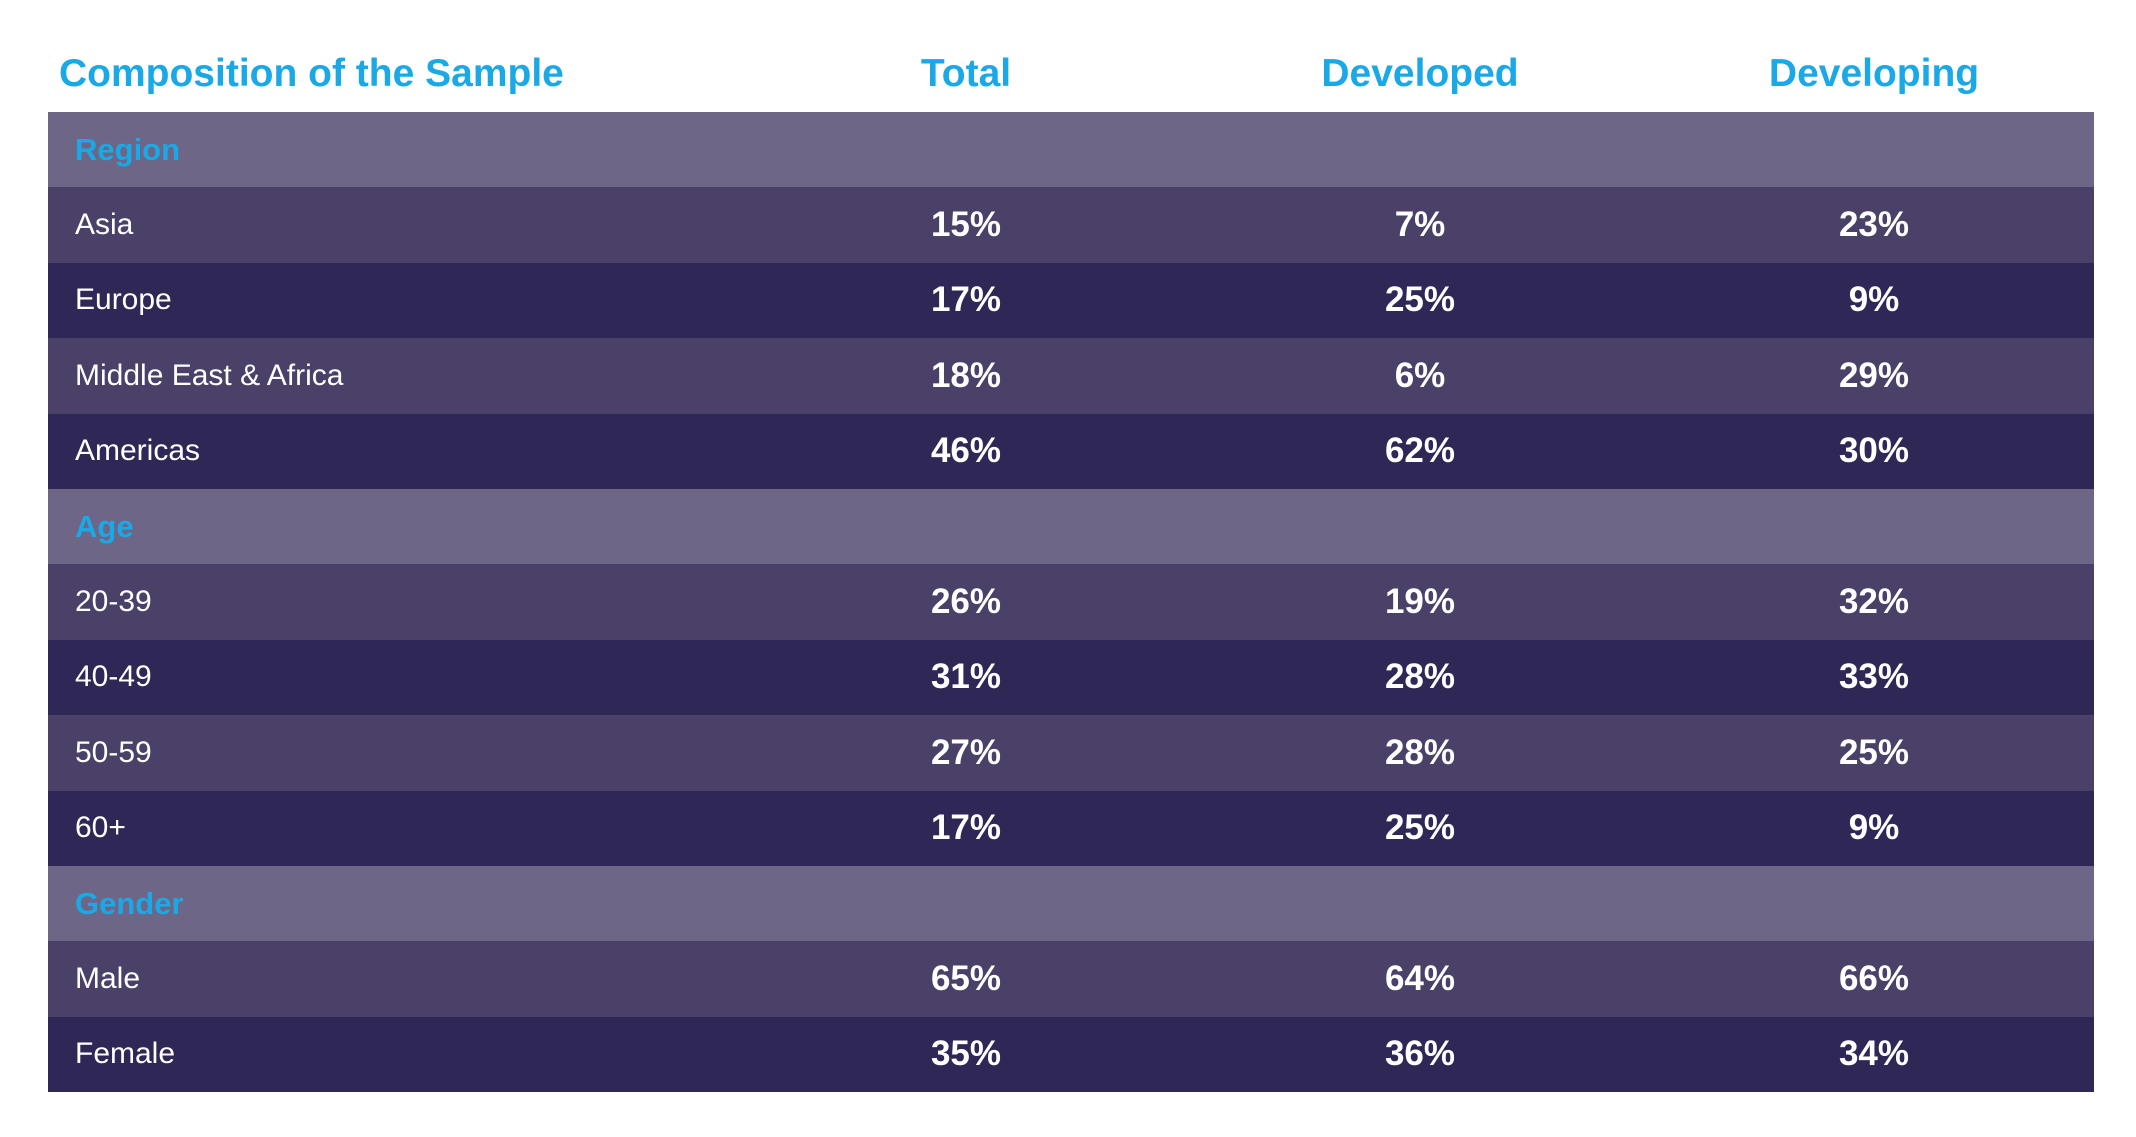 Image resolution: width=2136 pixels, height=1137 pixels. Describe the element at coordinates (100, 828) in the screenshot. I see `row-label: 60+` at that location.